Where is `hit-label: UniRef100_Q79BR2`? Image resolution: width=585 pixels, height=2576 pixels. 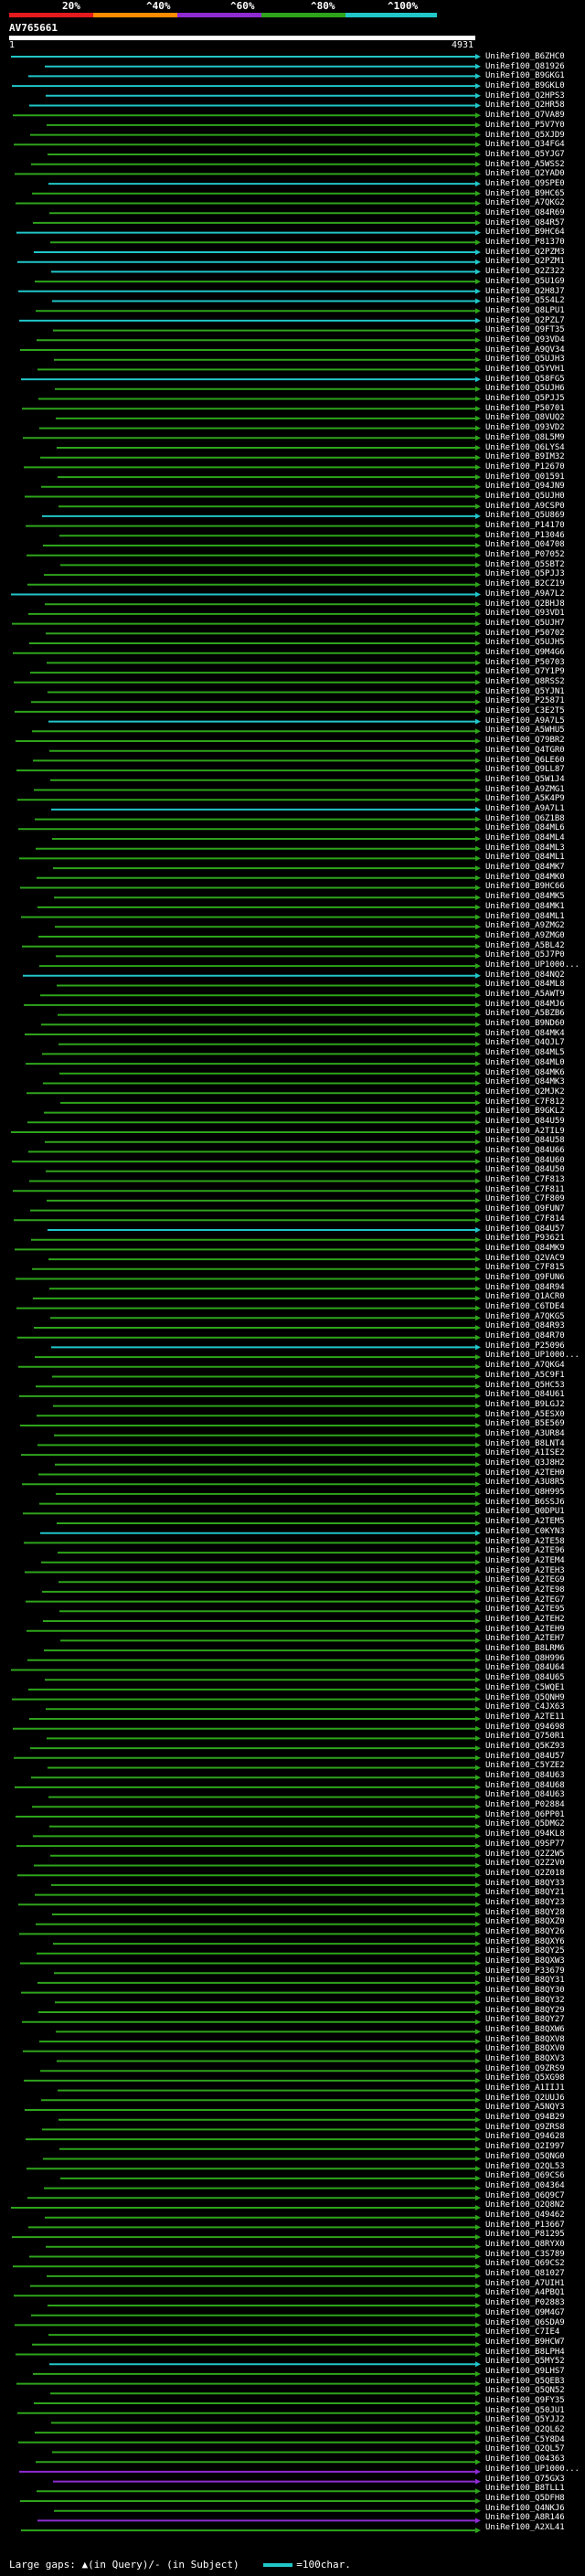
hit-label: UniRef100_Q79BR2 is located at coordinates (525, 741).